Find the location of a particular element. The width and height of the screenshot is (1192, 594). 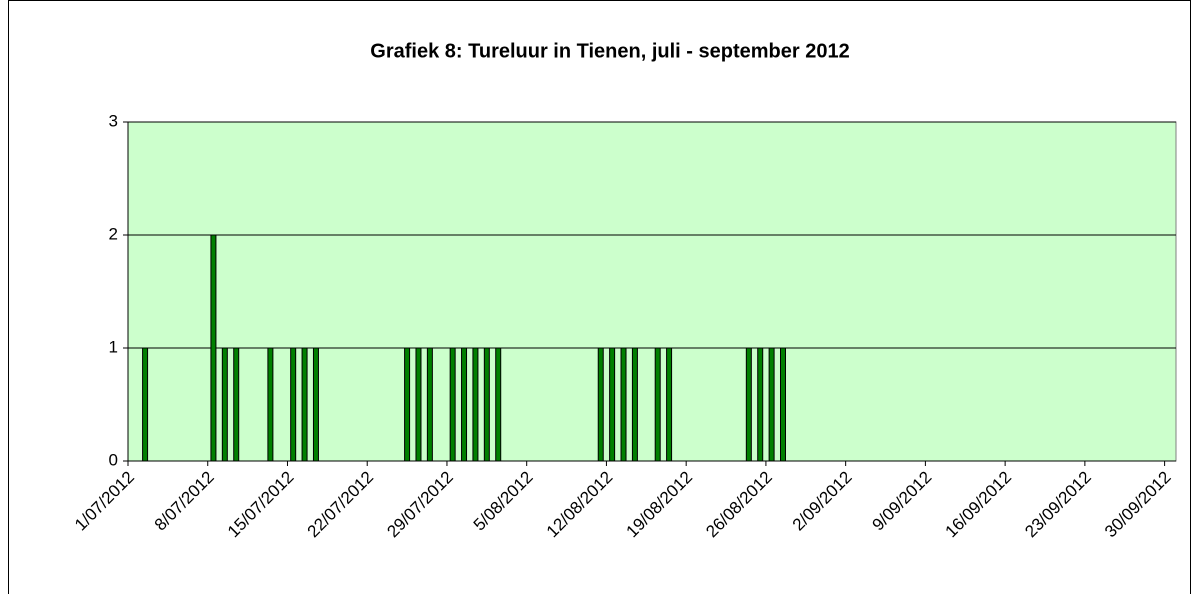

y-tick-label: 0 is located at coordinates (113, 459).